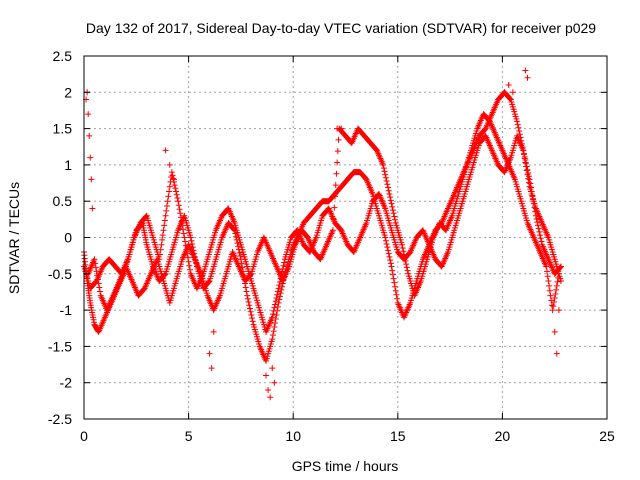 The image size is (640, 480). Describe the element at coordinates (347, 436) in the screenshot. I see `x-tick-labels: 0 5 10 15 20 25` at that location.